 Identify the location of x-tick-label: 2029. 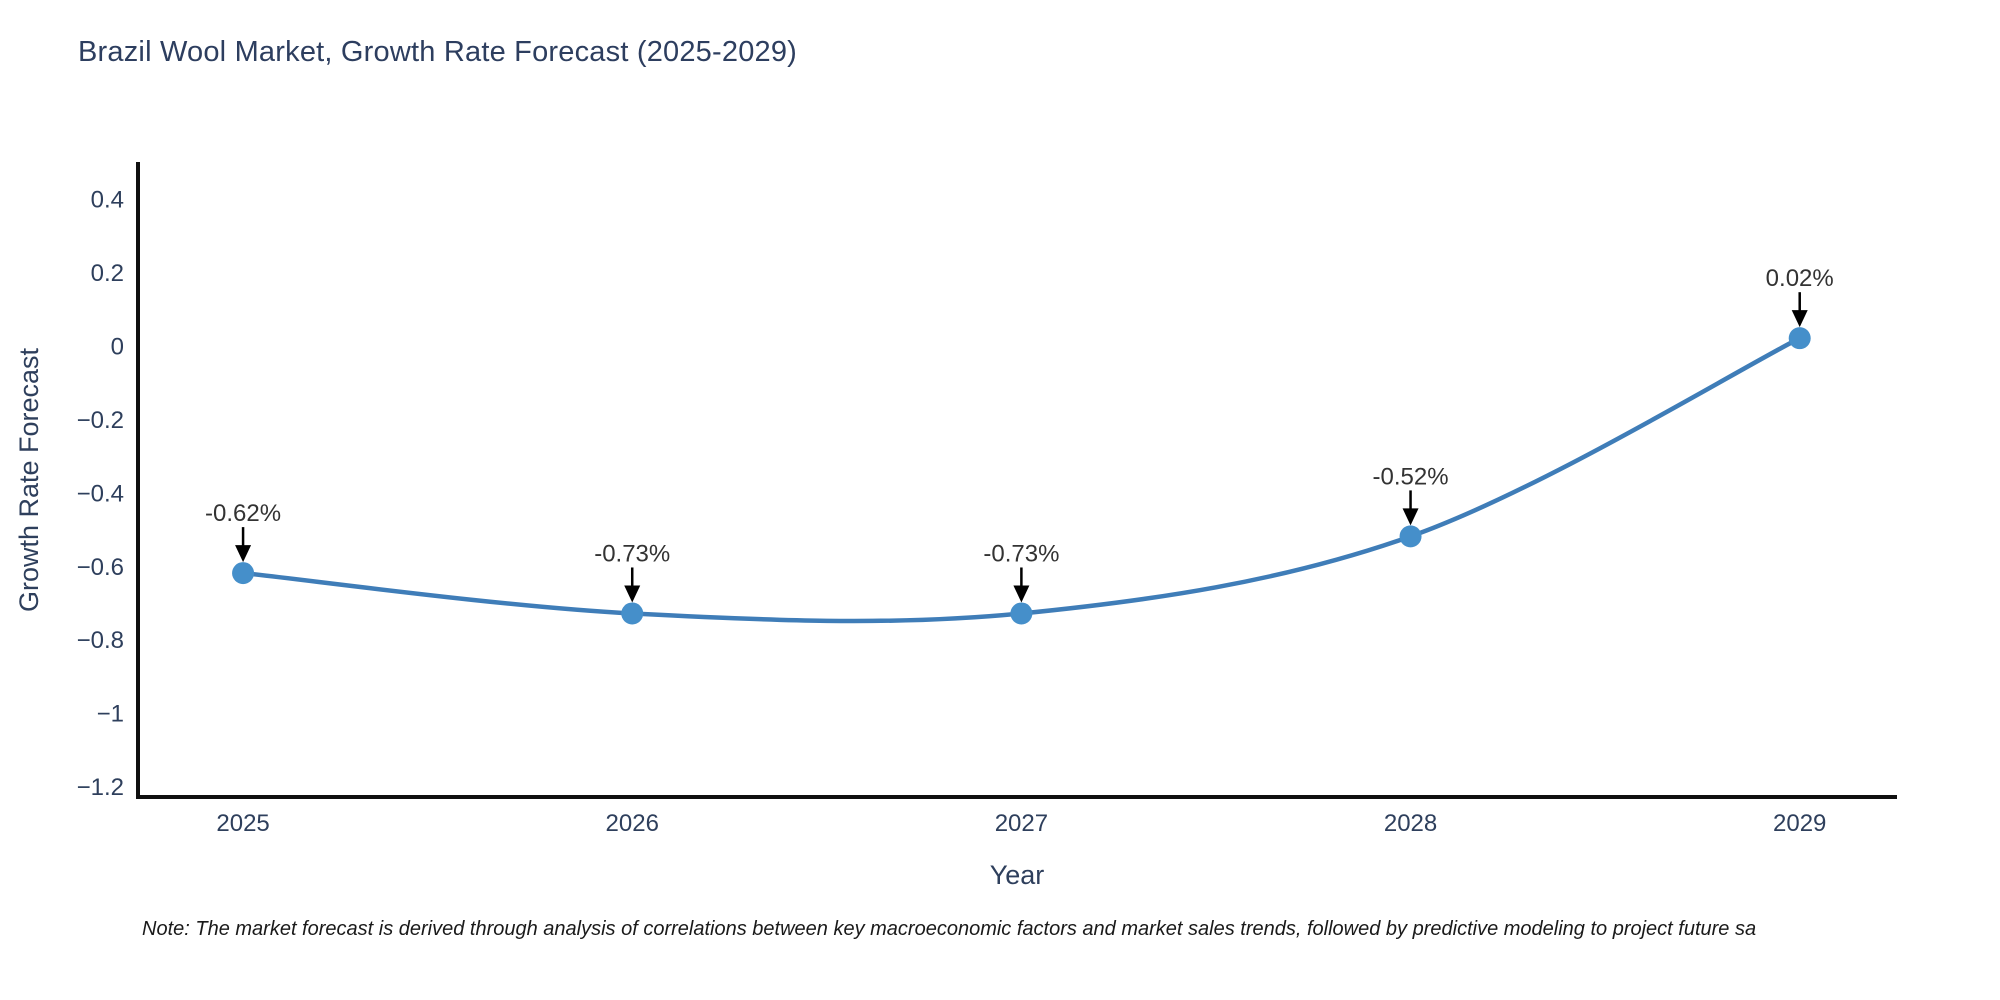
(1799, 823).